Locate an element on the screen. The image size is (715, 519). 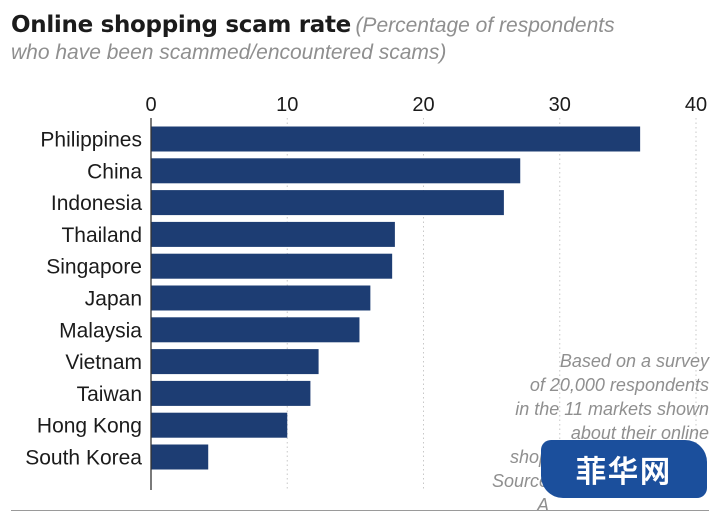
category-label: Taiwan is located at coordinates (109, 394).